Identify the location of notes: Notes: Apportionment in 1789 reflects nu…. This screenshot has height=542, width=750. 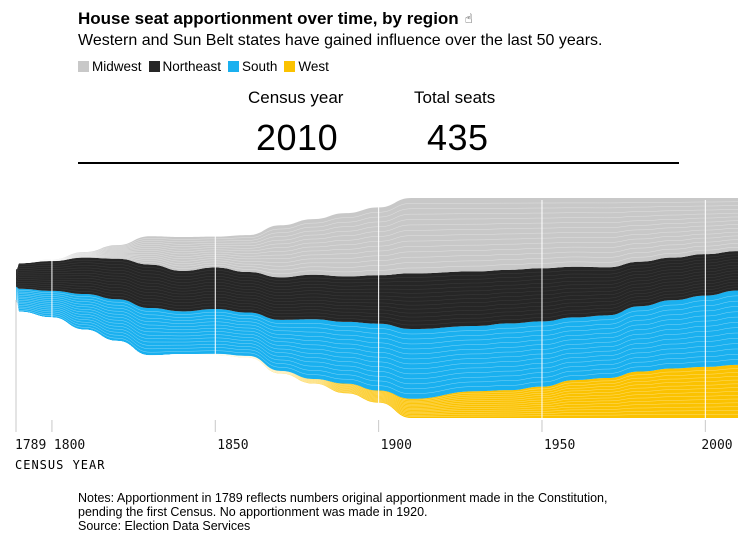
(342, 512).